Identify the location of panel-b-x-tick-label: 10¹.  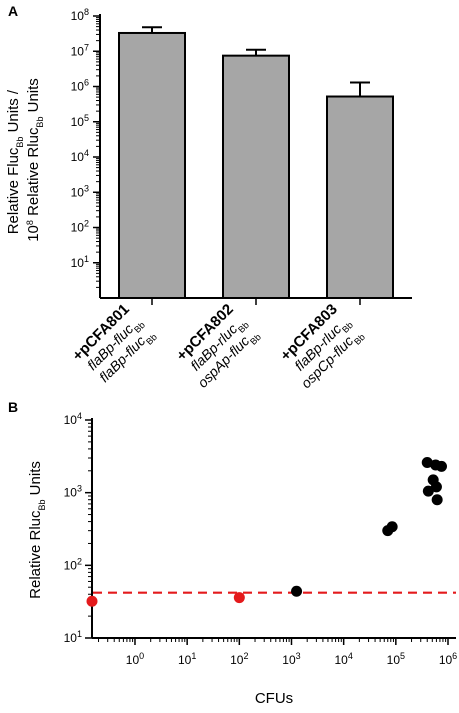
(187, 659).